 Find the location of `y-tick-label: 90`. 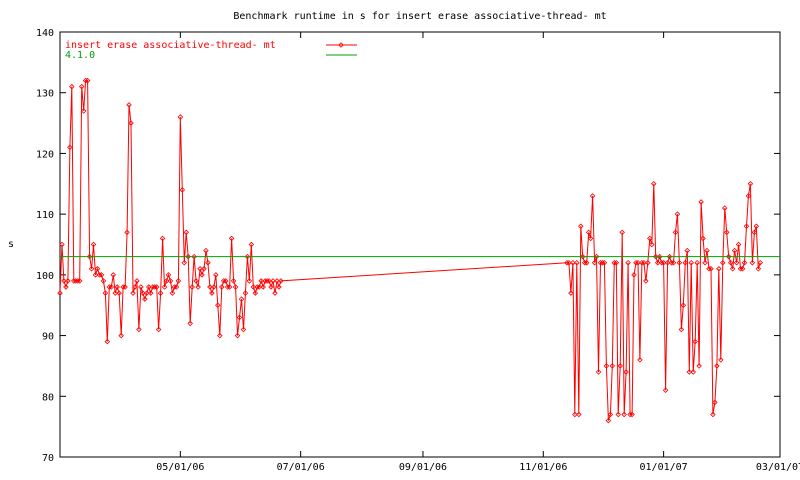

y-tick-label: 90 is located at coordinates (48, 337).